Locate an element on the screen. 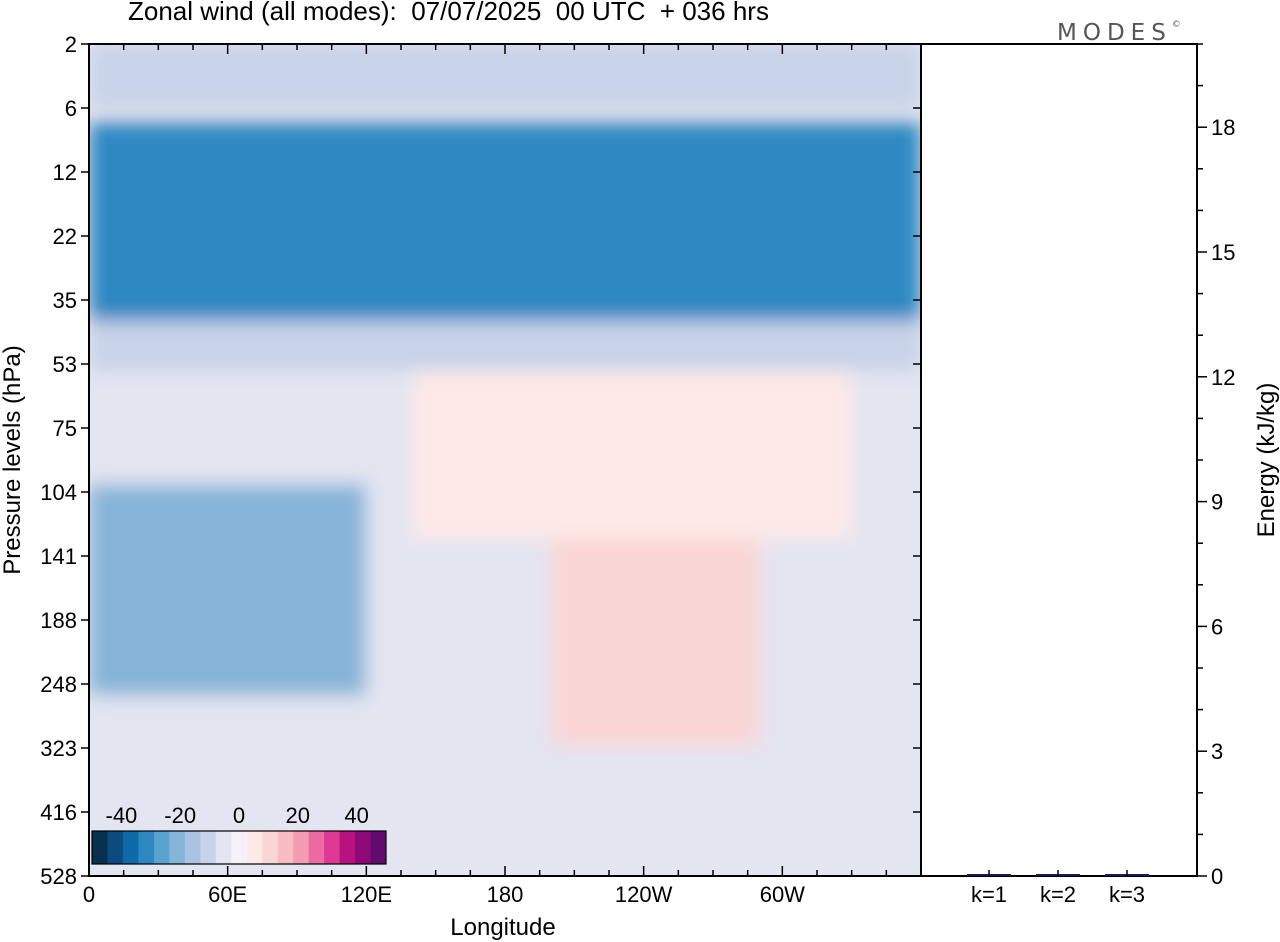 Image resolution: width=1280 pixels, height=942 pixels. x-tick-label: 60E is located at coordinates (227, 894).